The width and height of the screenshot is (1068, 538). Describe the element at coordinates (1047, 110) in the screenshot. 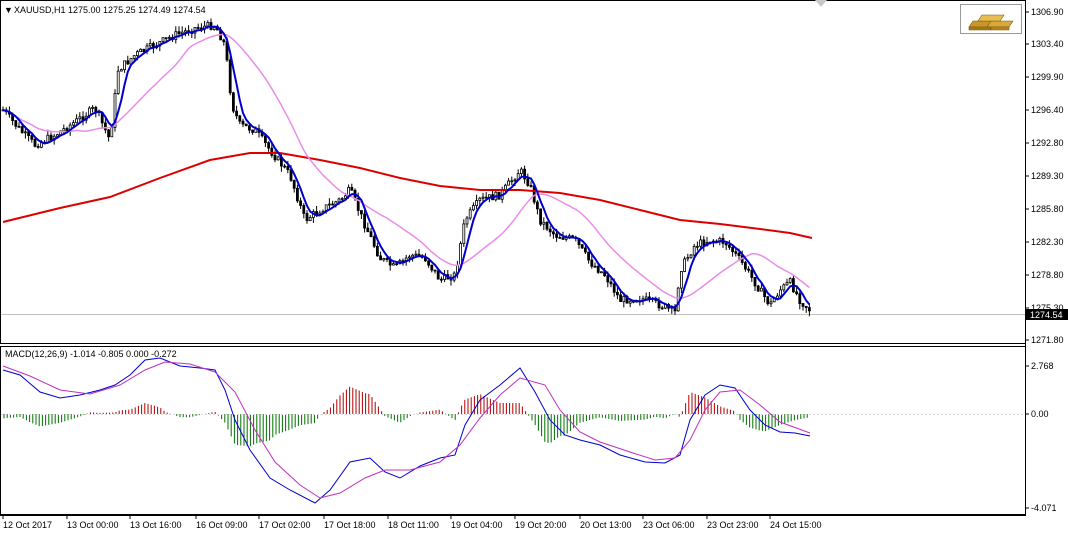

I see `price-axis-label: 1296.40` at that location.